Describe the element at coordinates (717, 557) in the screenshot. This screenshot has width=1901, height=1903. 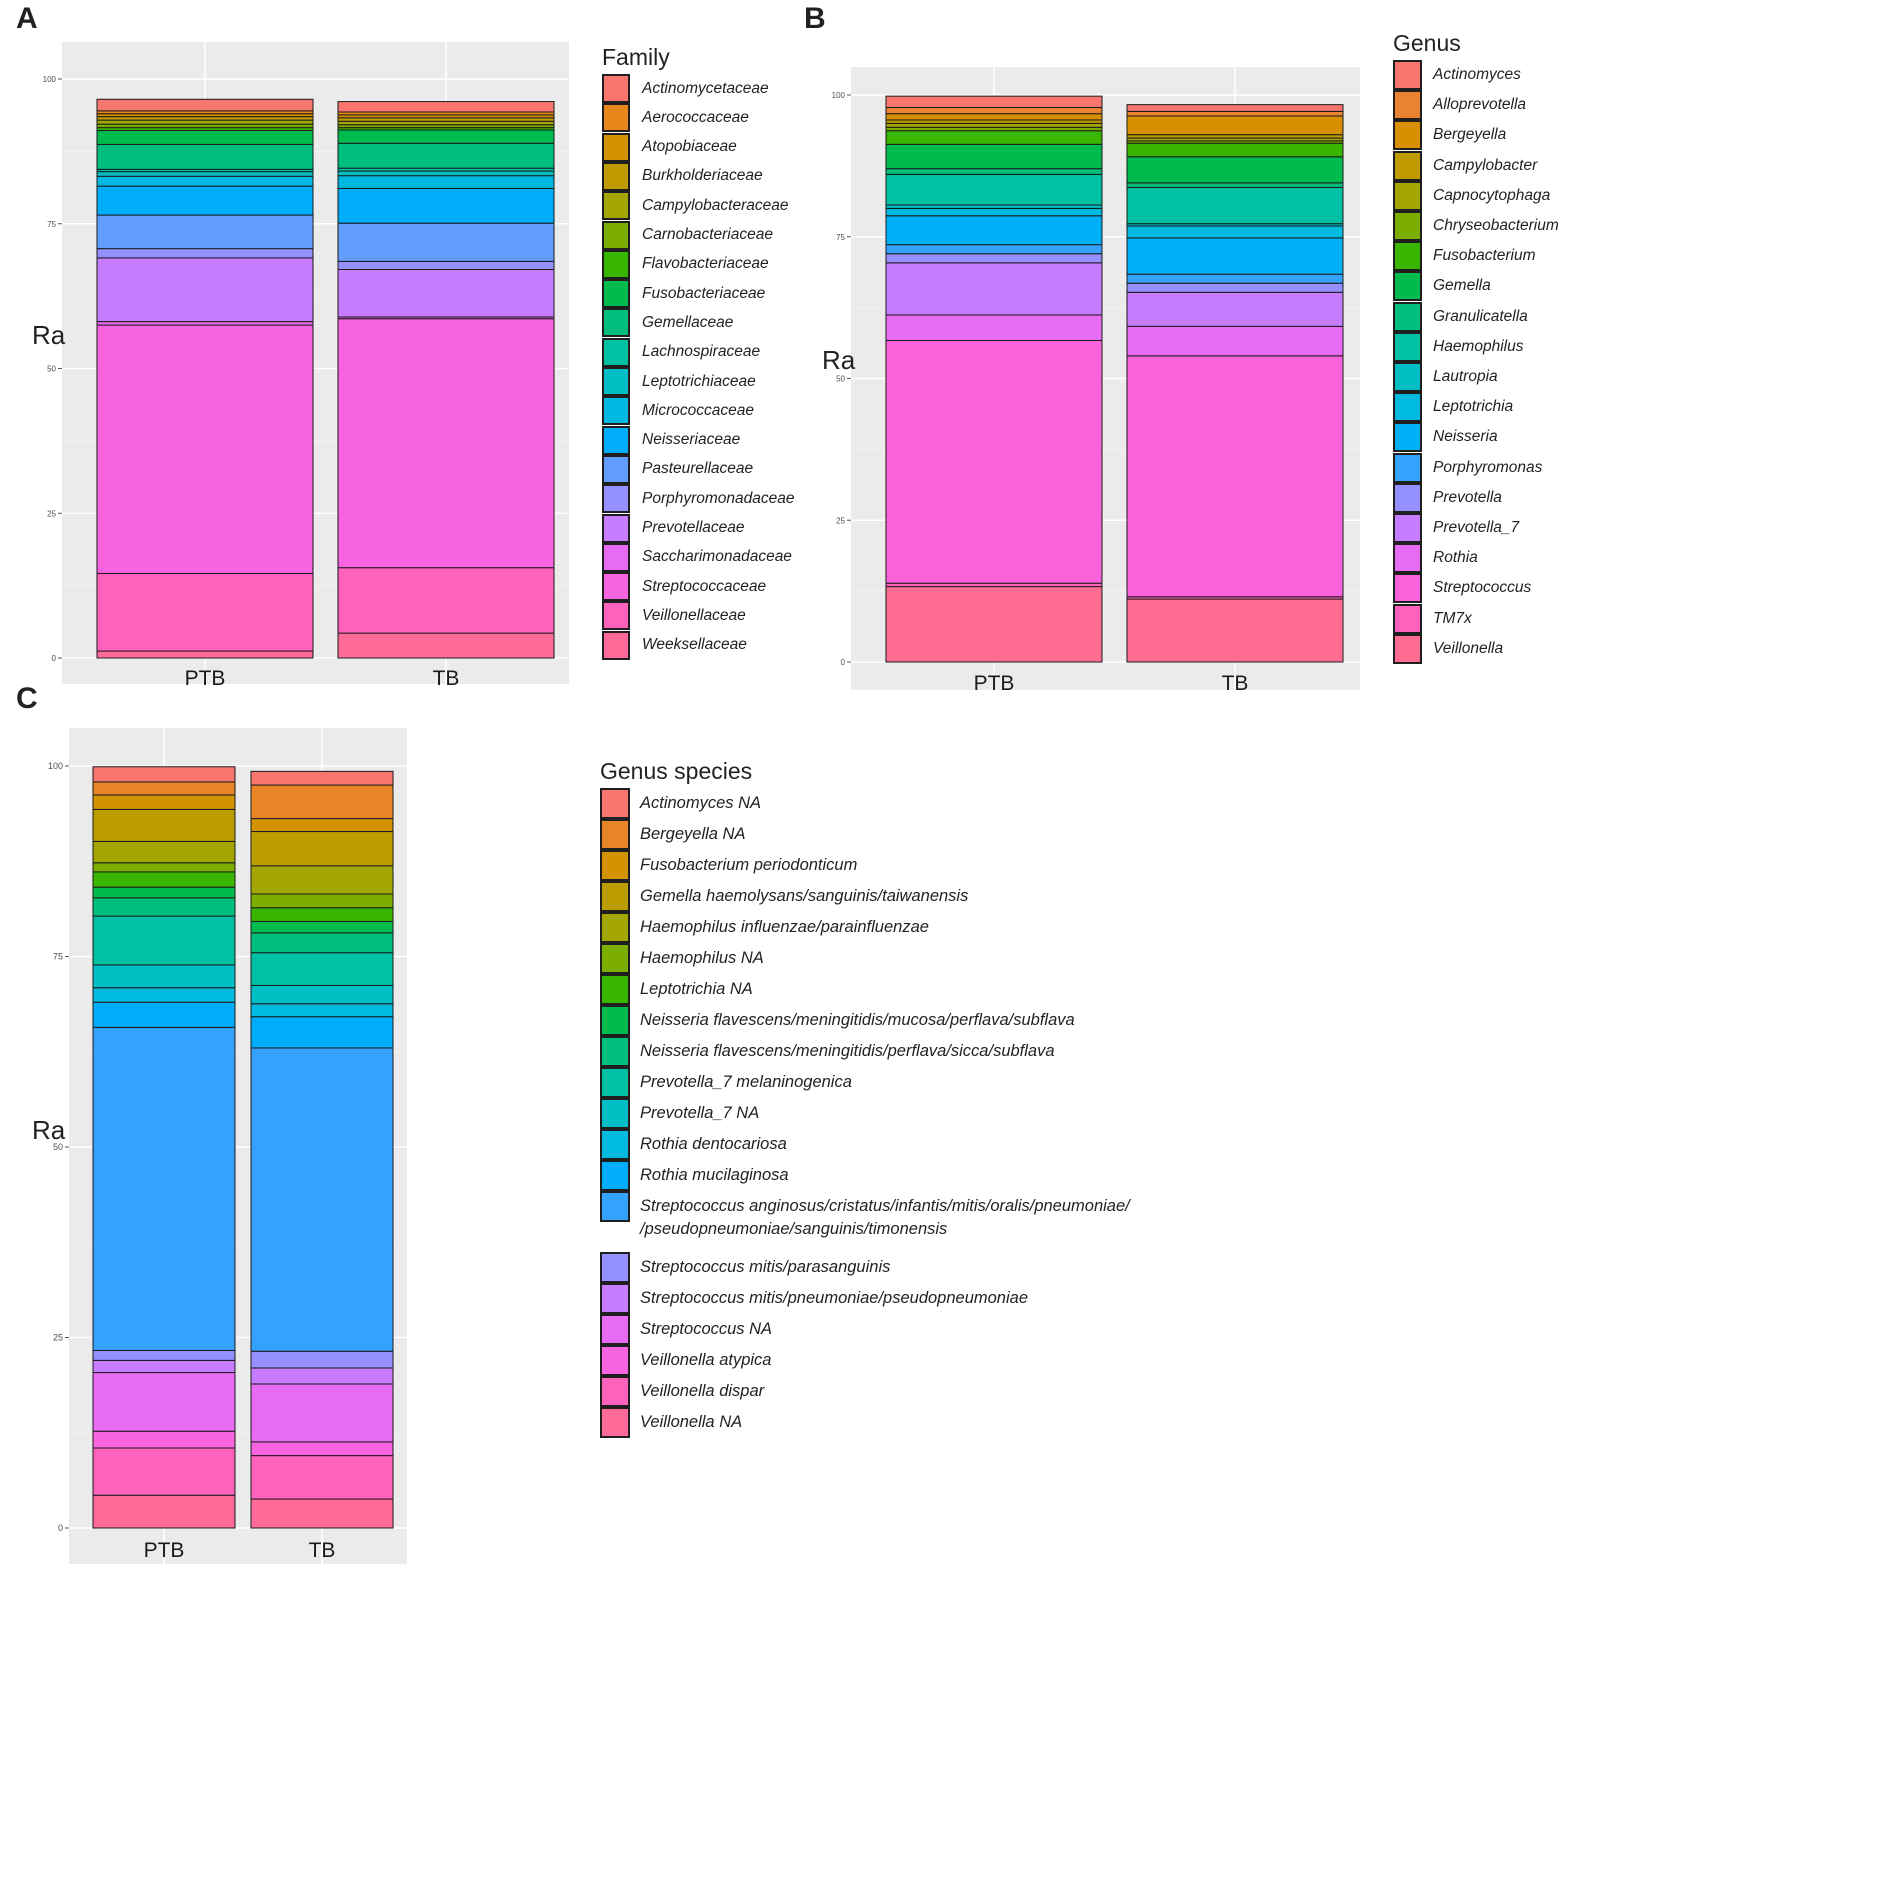
I see `legend-label: Saccharimonadaceae` at that location.